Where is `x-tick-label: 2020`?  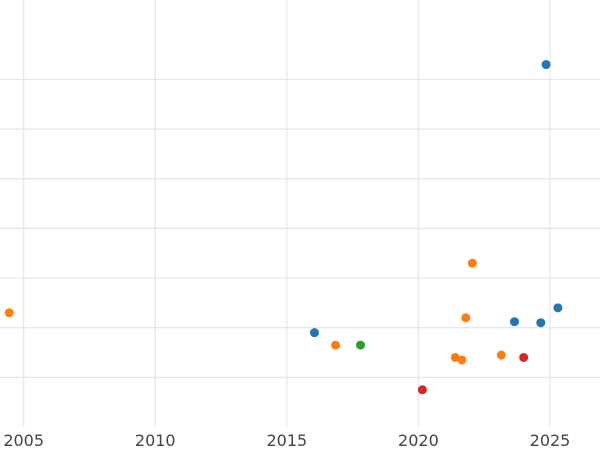 x-tick-label: 2020 is located at coordinates (418, 440).